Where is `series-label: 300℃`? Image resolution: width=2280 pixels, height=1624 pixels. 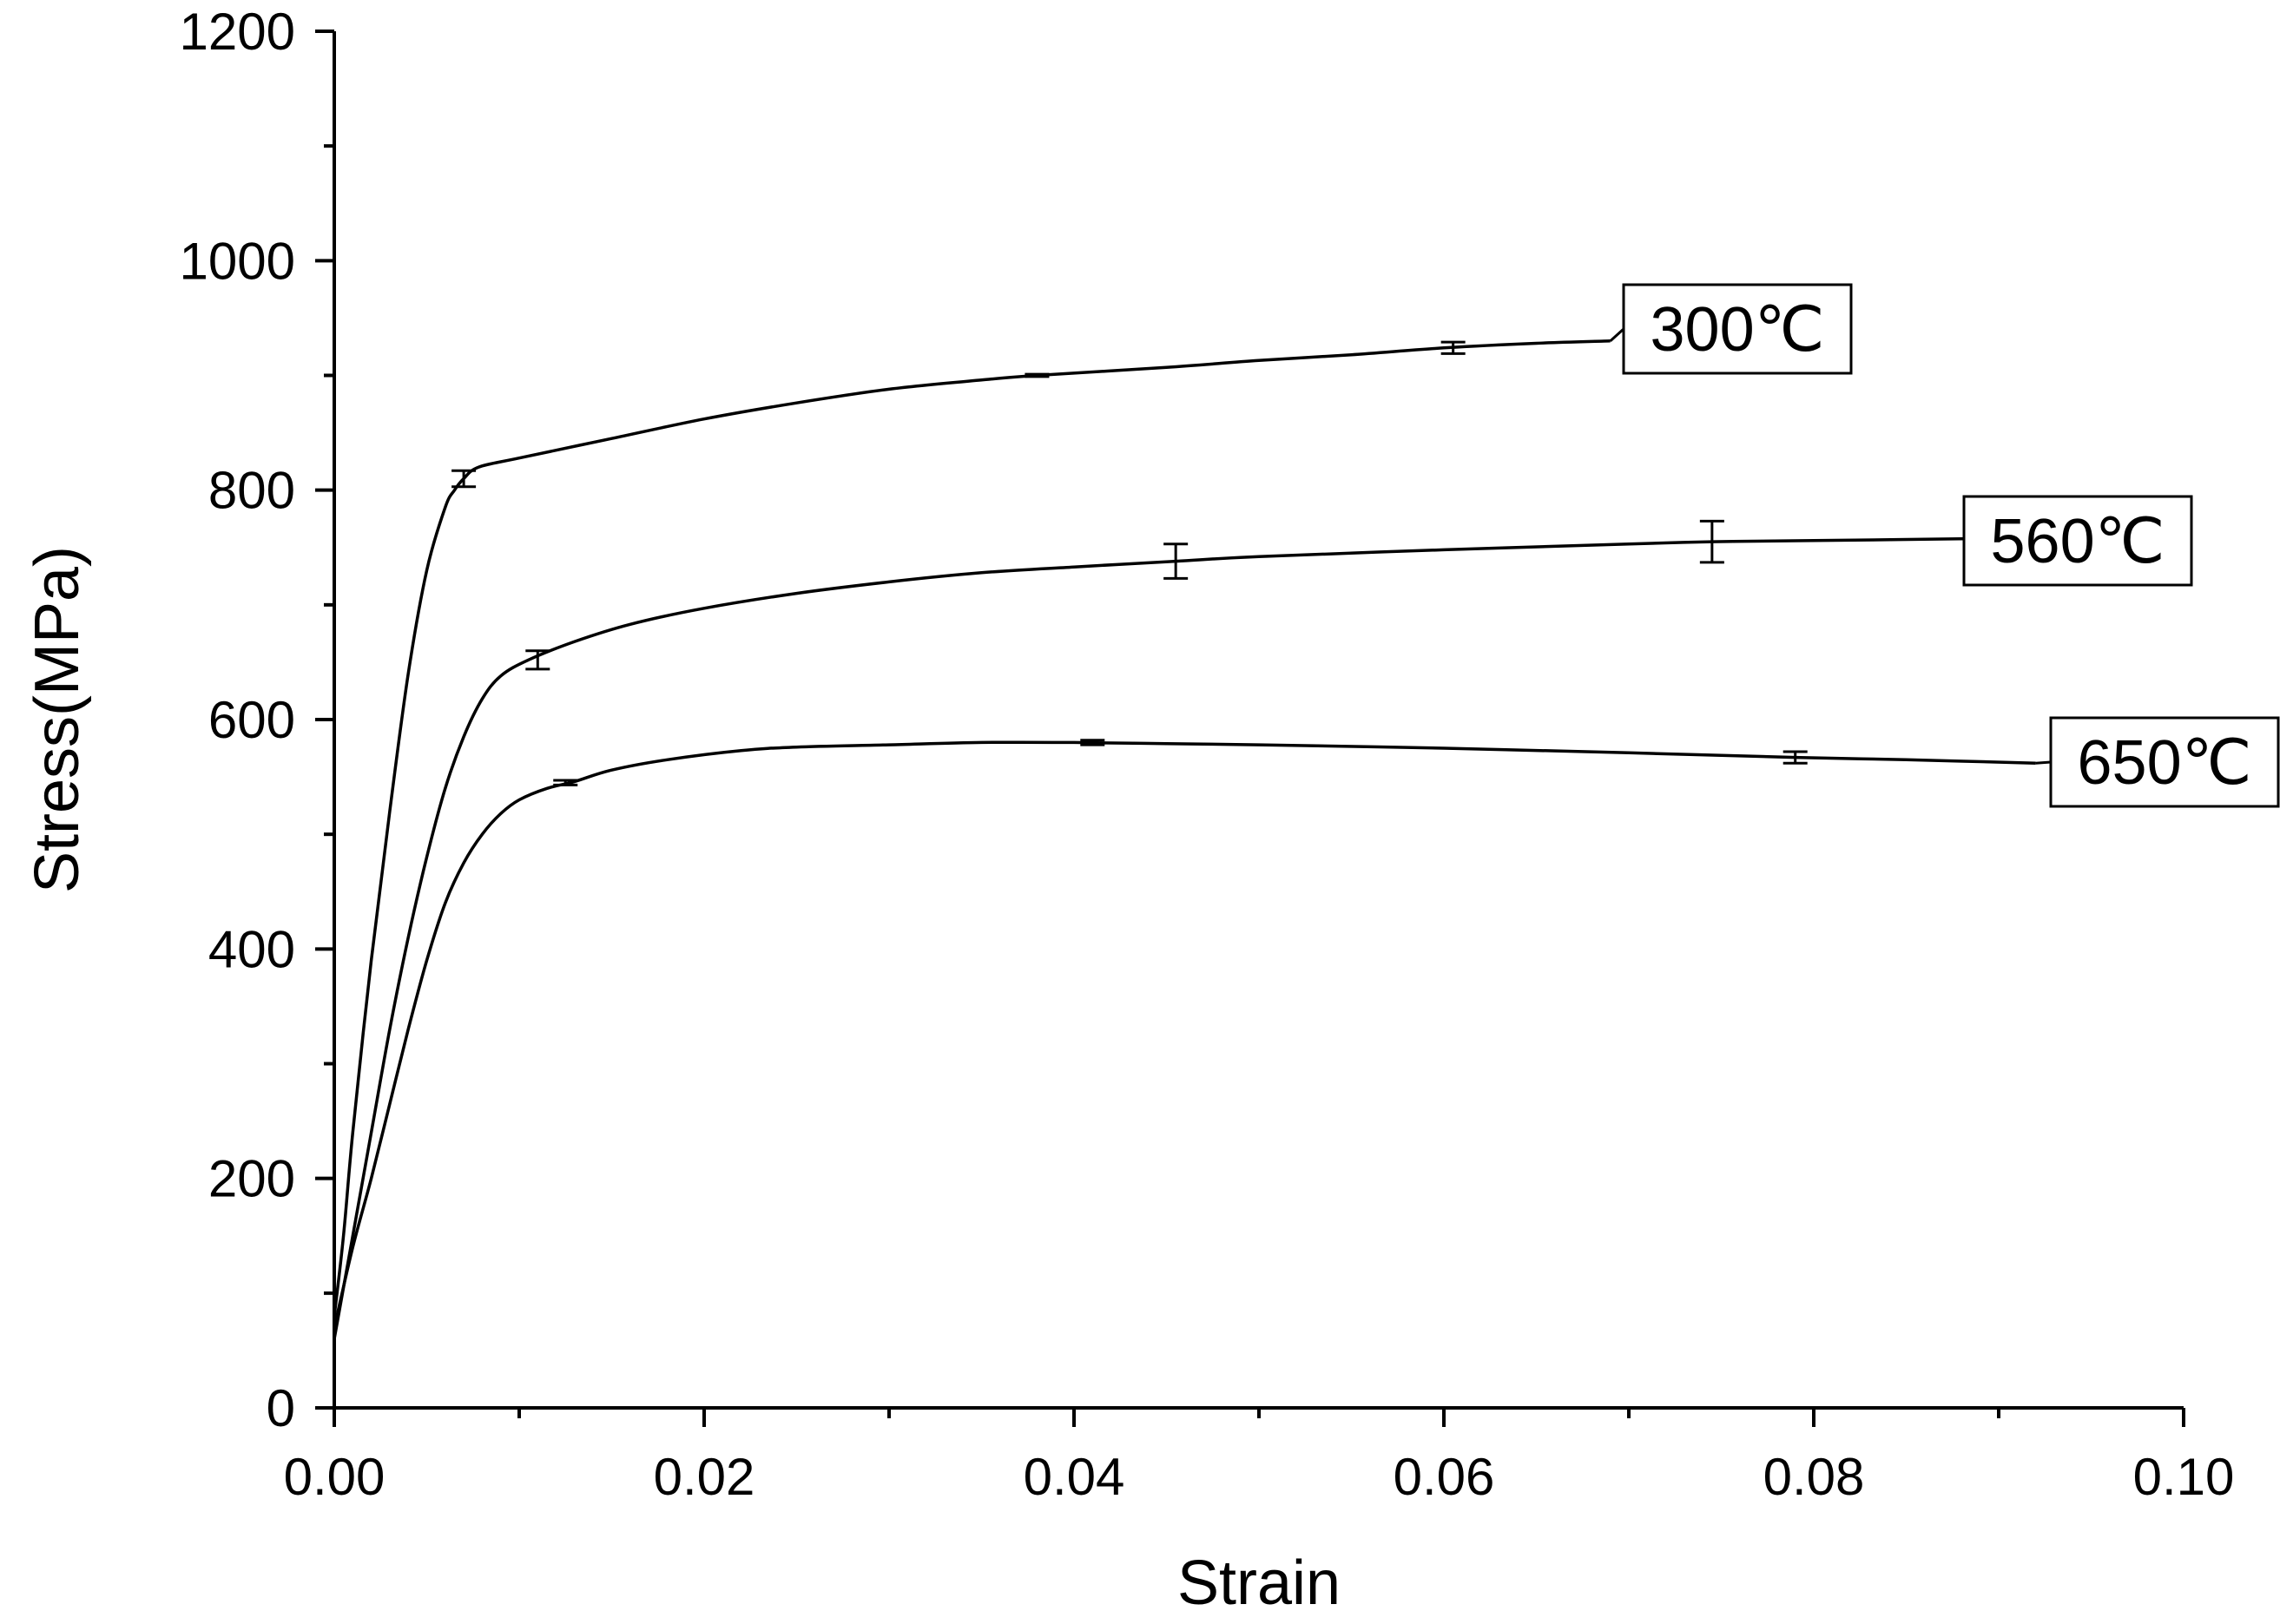 series-label: 300℃ is located at coordinates (1738, 330).